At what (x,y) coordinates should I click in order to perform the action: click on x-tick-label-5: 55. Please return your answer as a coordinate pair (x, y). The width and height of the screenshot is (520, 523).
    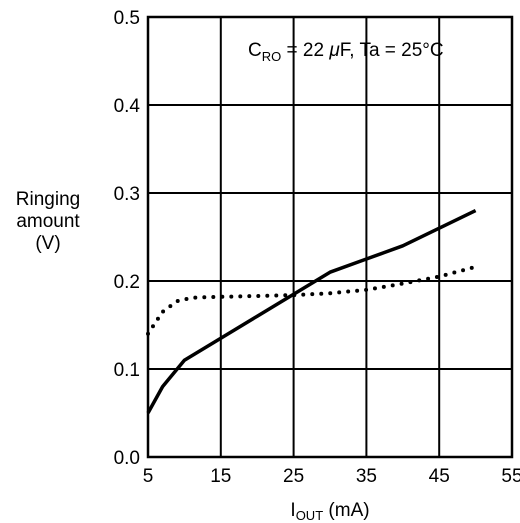
    Looking at the image, I should click on (510, 476).